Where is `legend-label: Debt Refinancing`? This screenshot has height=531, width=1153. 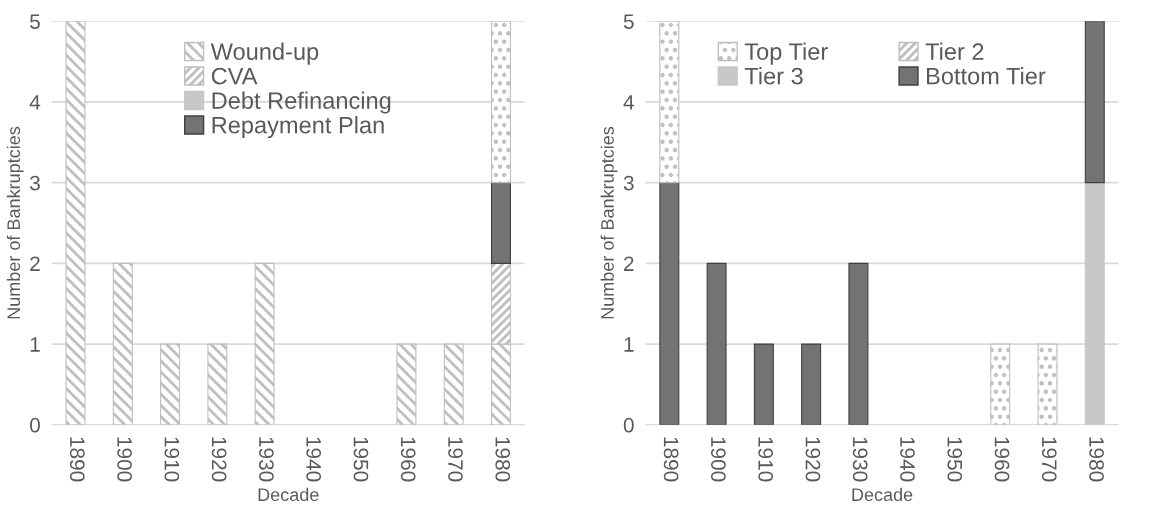
legend-label: Debt Refinancing is located at coordinates (301, 102).